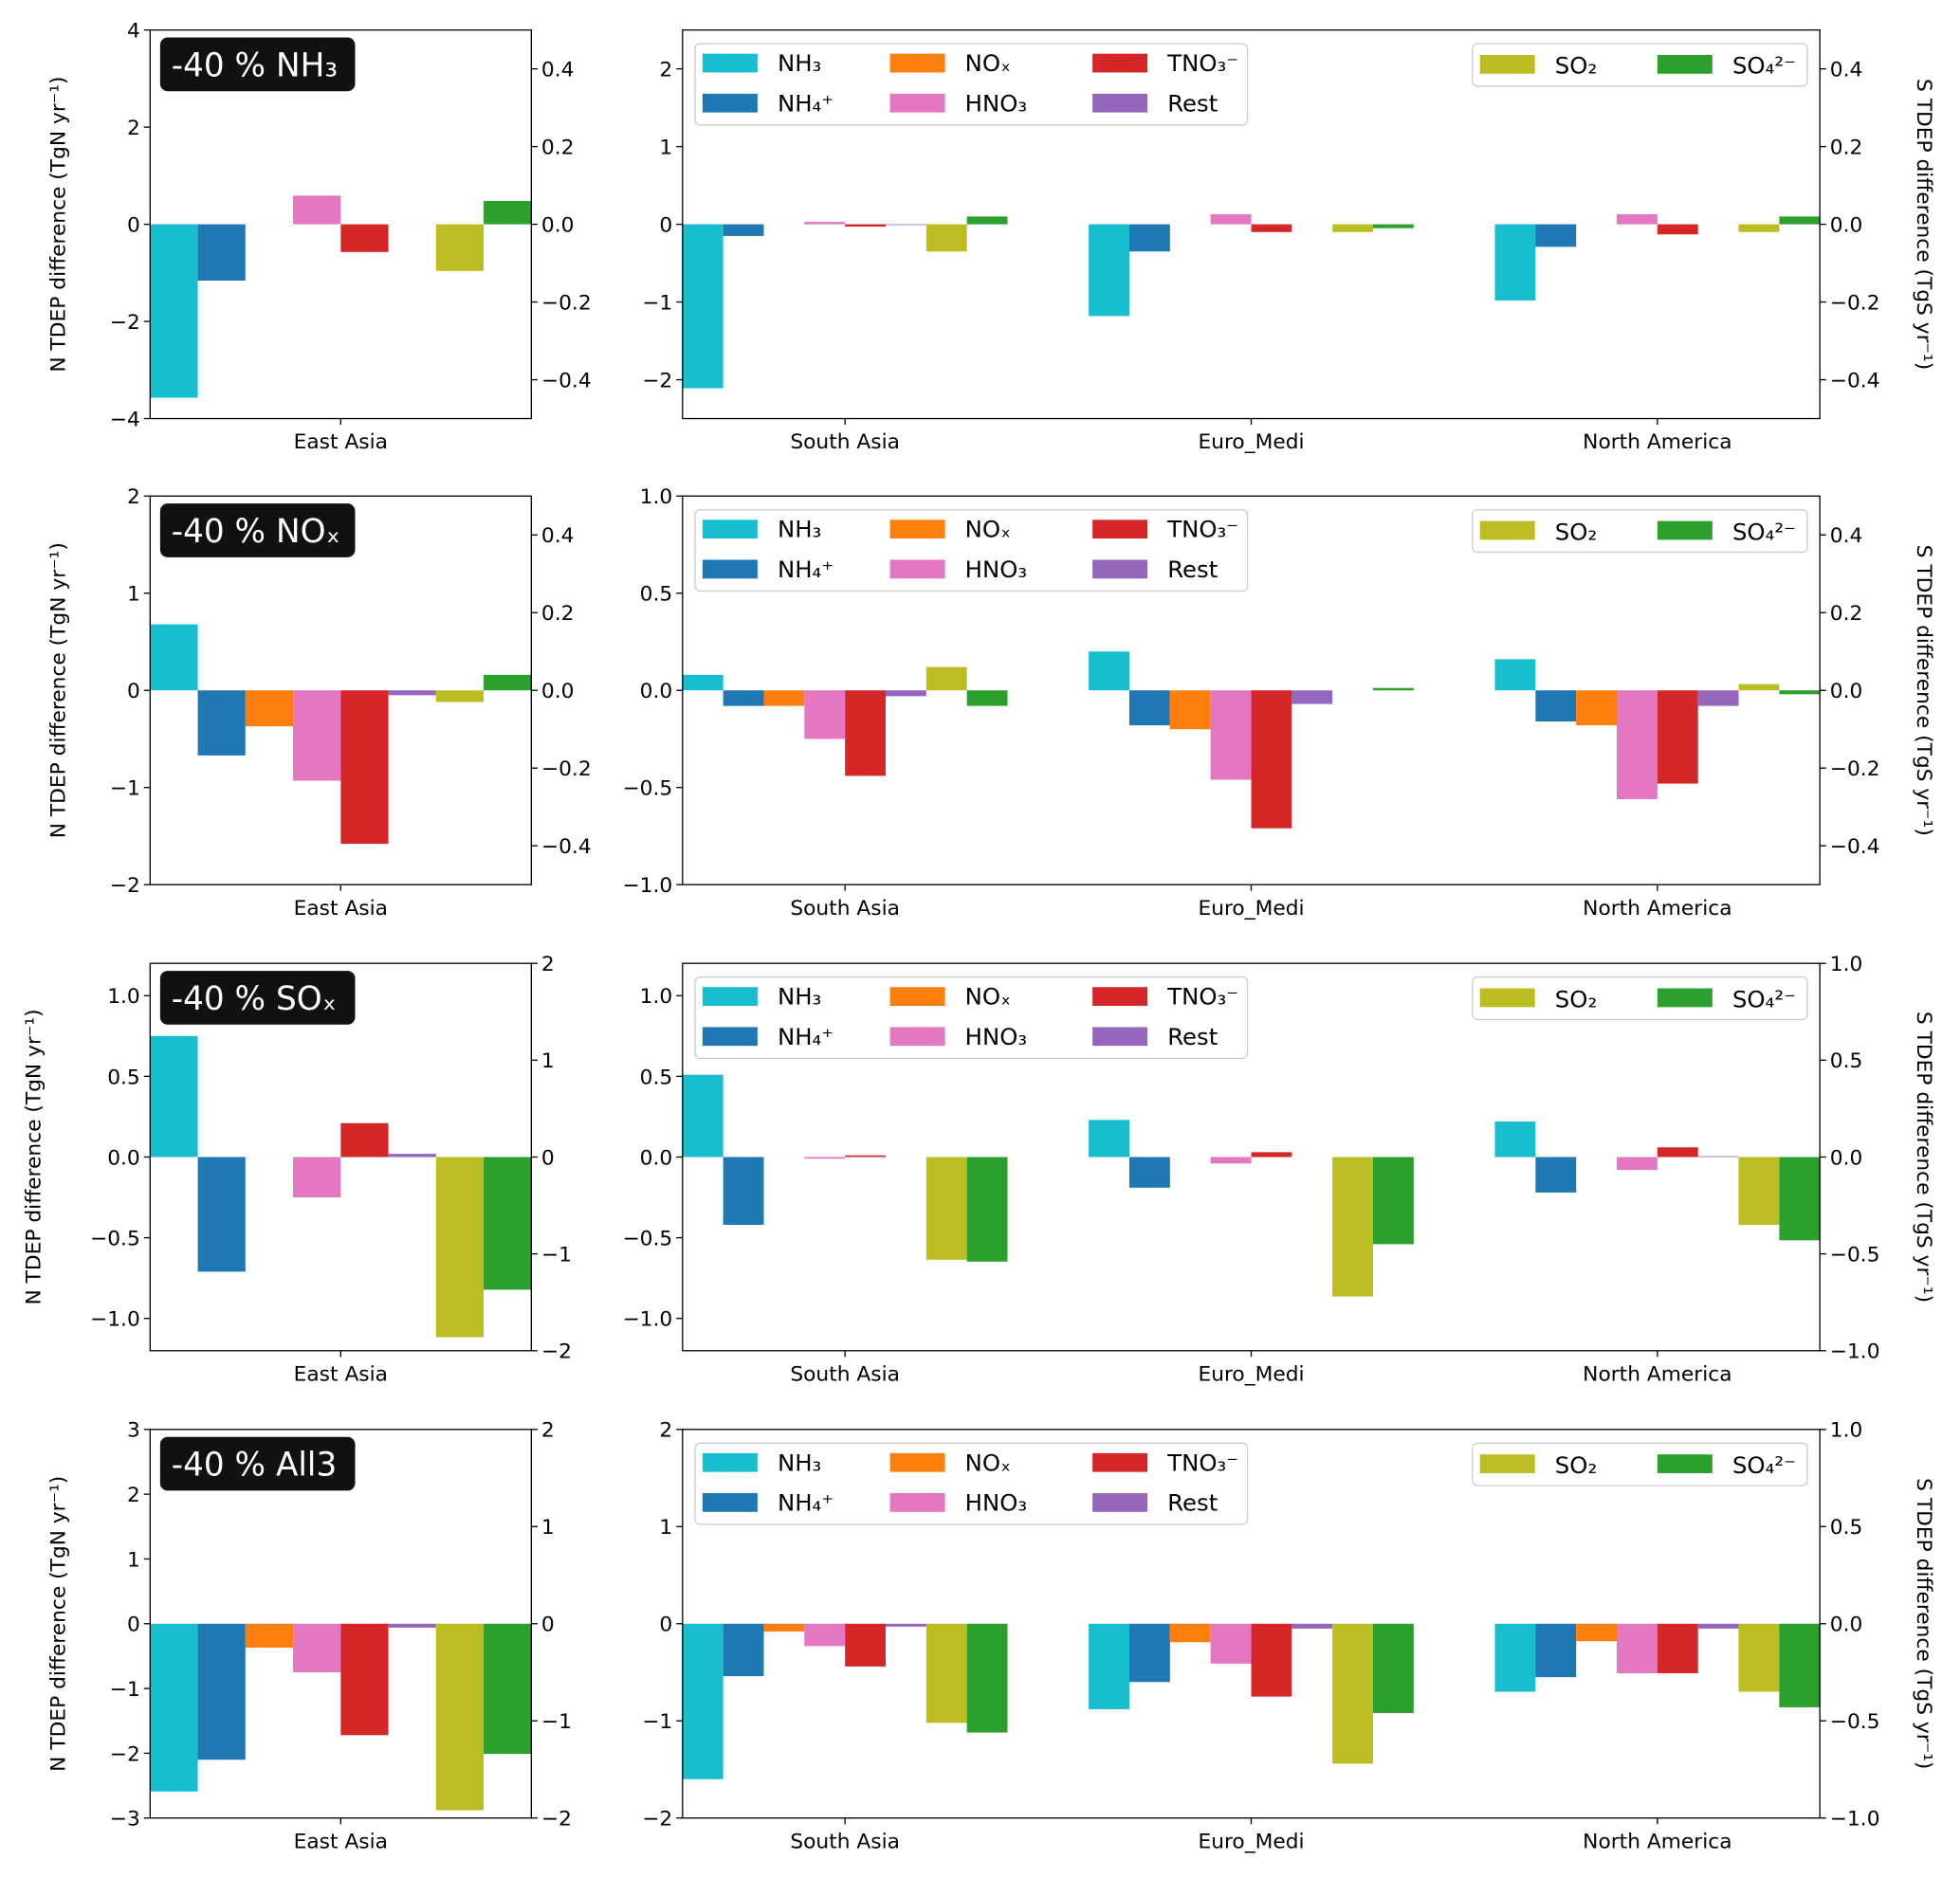 The height and width of the screenshot is (1878, 1960). Describe the element at coordinates (556, 1255) in the screenshot. I see `y-tick-label-right: −1` at that location.